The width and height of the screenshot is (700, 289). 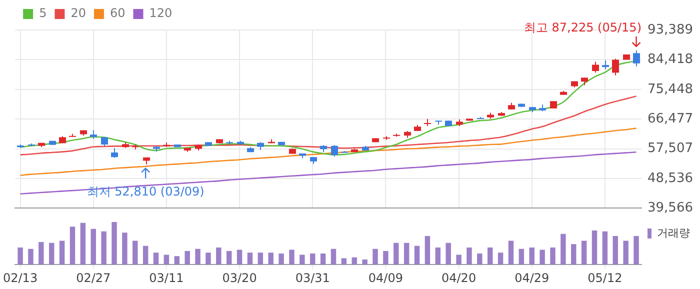 What do you see at coordinates (670, 118) in the screenshot?
I see `y-tick-label: 66,477` at bounding box center [670, 118].